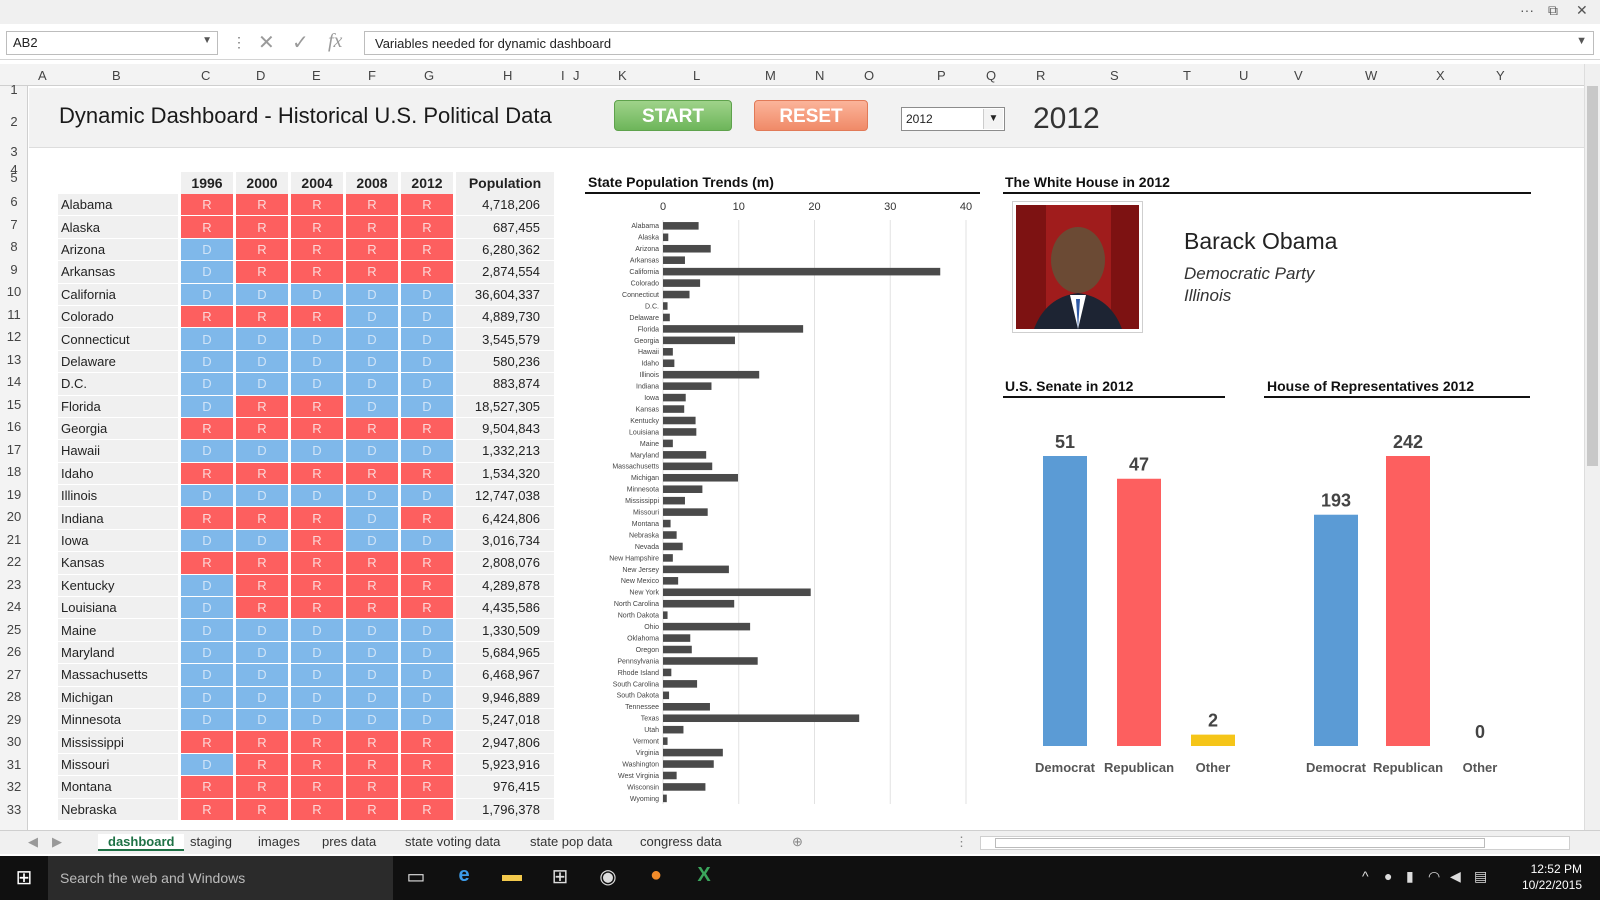 The image size is (1600, 900). Describe the element at coordinates (118, 720) in the screenshot. I see `state-name-cell: Minnesota` at that location.